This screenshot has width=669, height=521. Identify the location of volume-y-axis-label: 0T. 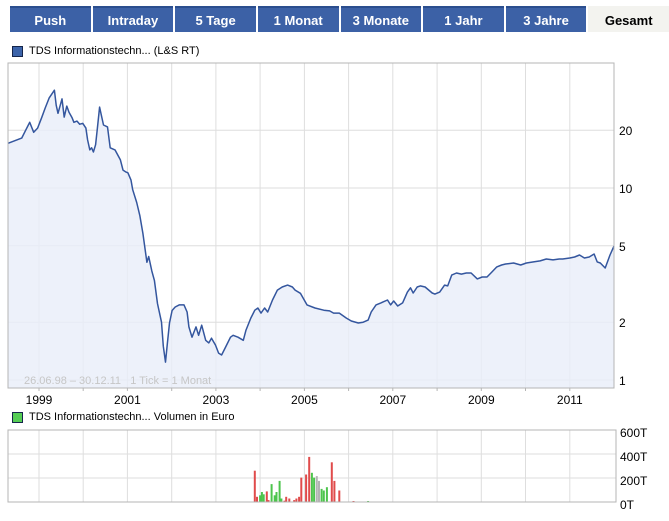
(627, 505).